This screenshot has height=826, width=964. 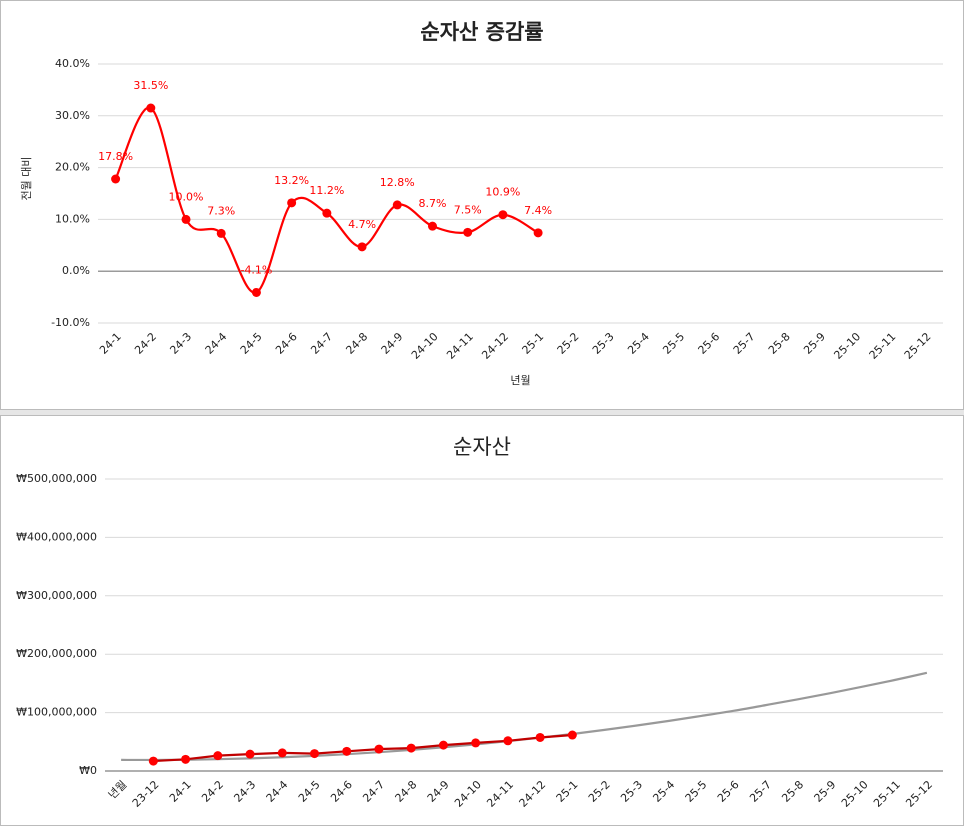 I want to click on y-tick-label: ₩0, so click(x=88, y=770).